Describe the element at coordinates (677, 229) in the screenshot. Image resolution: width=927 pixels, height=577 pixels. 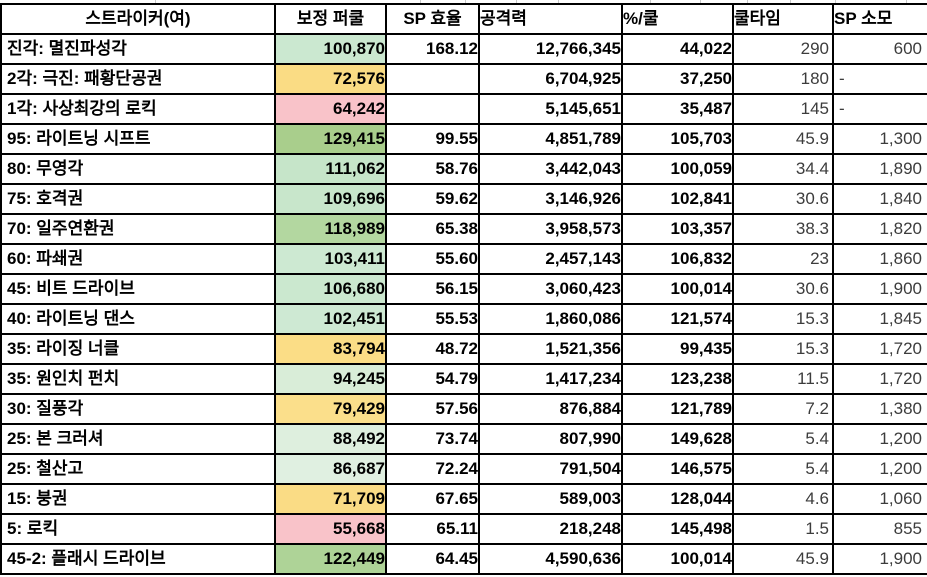
I see `cell-pct_cool: 103,357` at that location.